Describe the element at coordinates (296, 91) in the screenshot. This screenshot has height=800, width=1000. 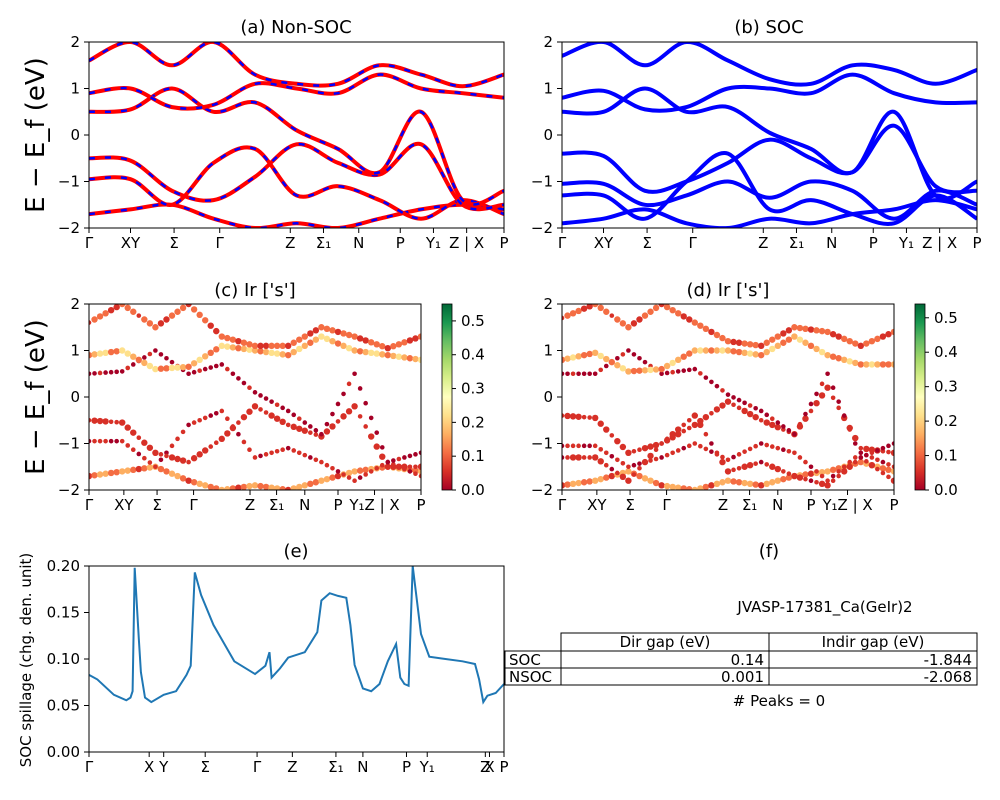
I see `band-line` at that location.